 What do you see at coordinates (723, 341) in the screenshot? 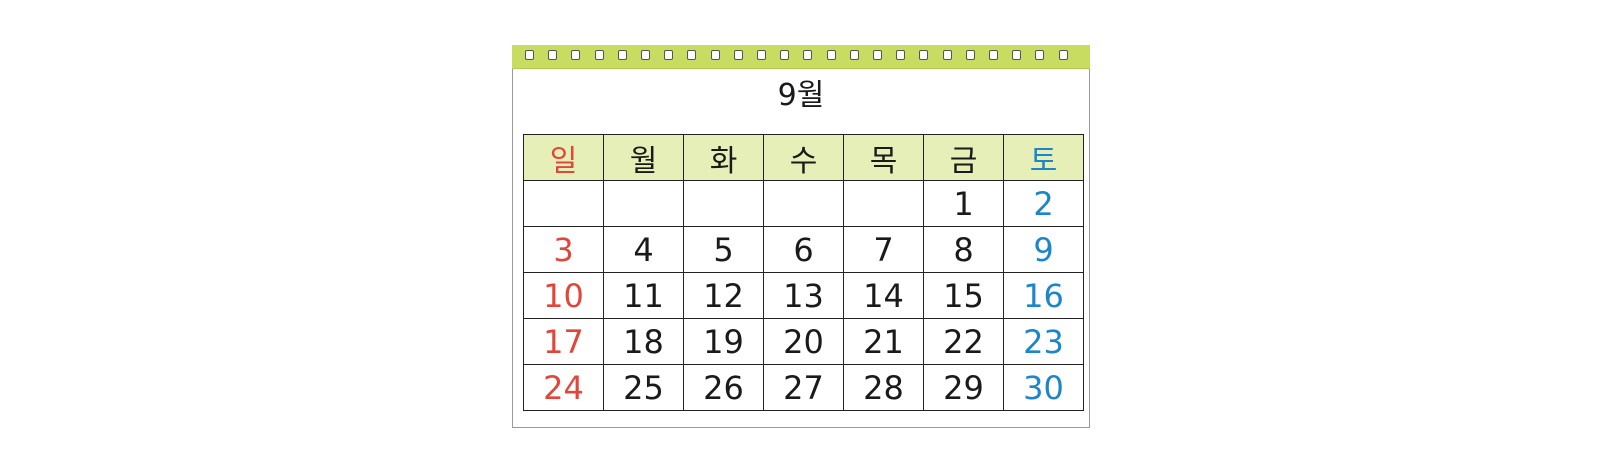
I see `day-cell: 19` at bounding box center [723, 341].